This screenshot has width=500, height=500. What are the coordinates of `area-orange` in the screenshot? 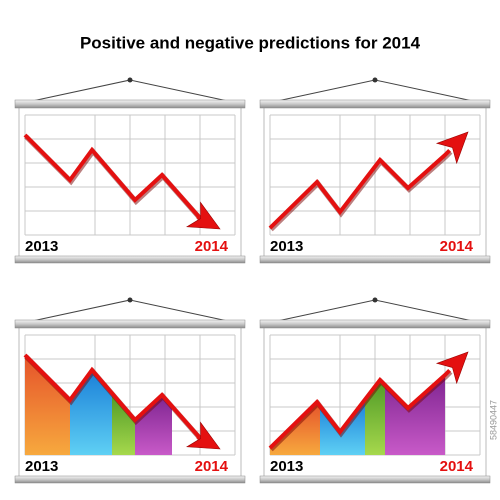 It's located at (47, 405).